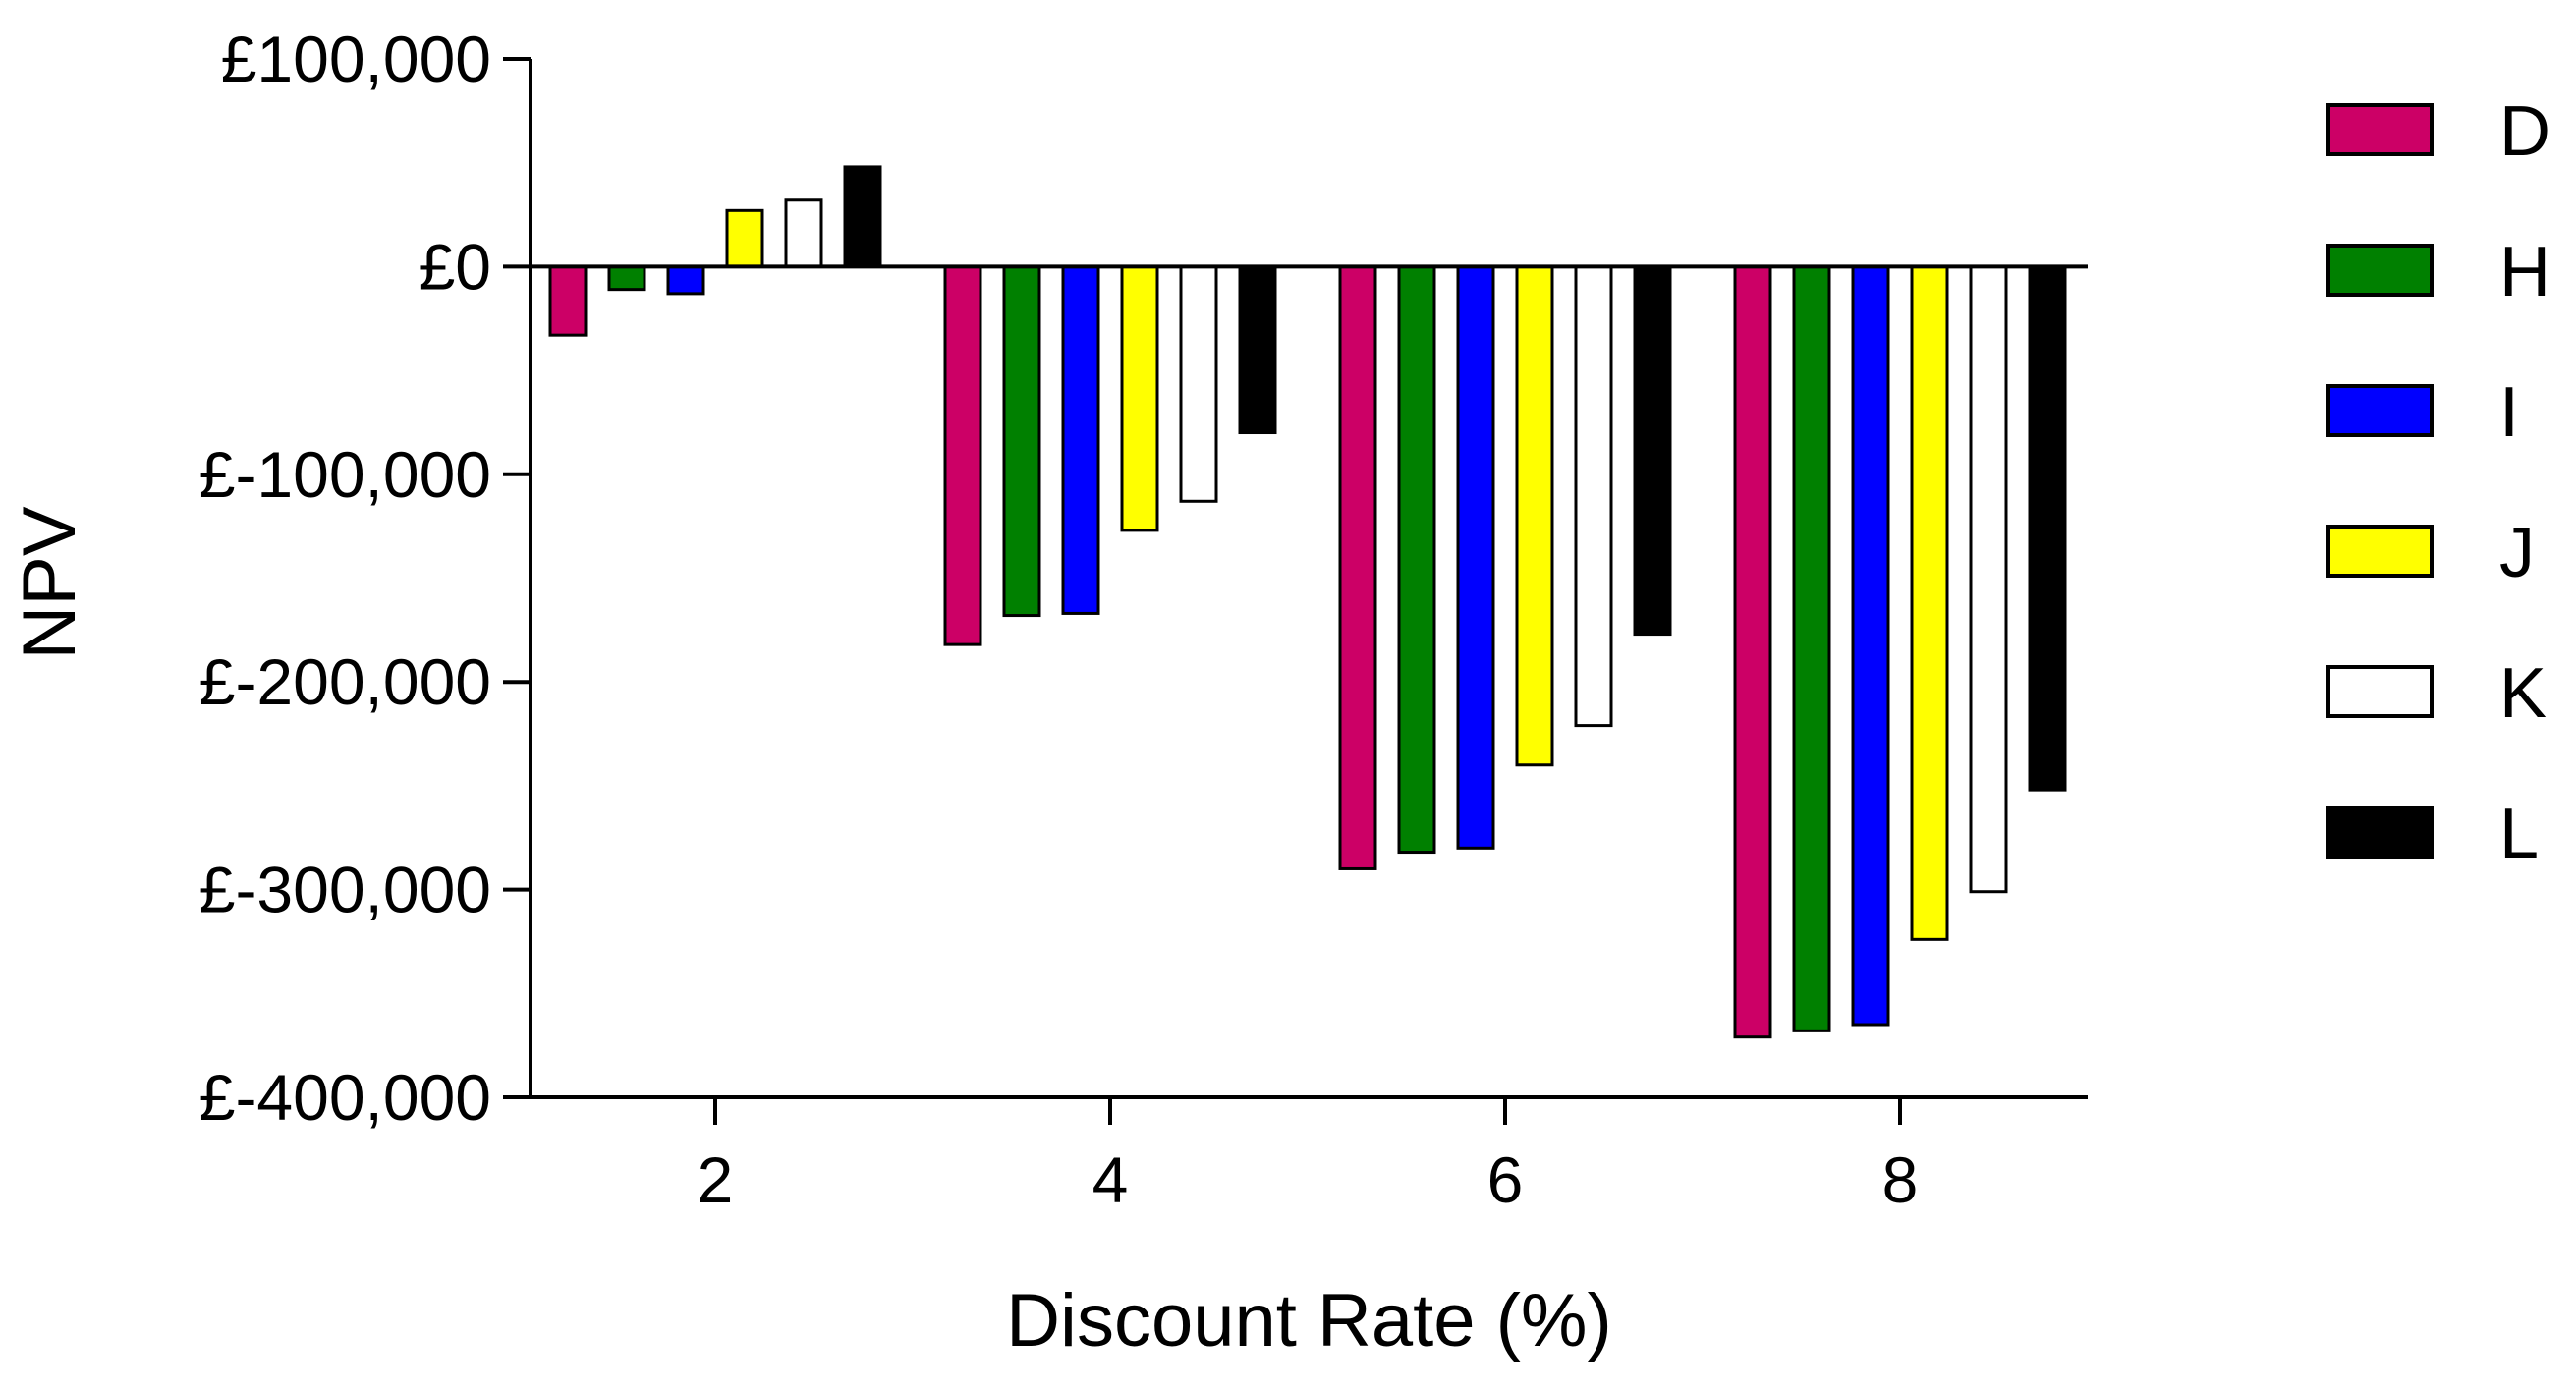 Image resolution: width=2576 pixels, height=1392 pixels. What do you see at coordinates (2380, 271) in the screenshot?
I see `legend-swatch-H` at bounding box center [2380, 271].